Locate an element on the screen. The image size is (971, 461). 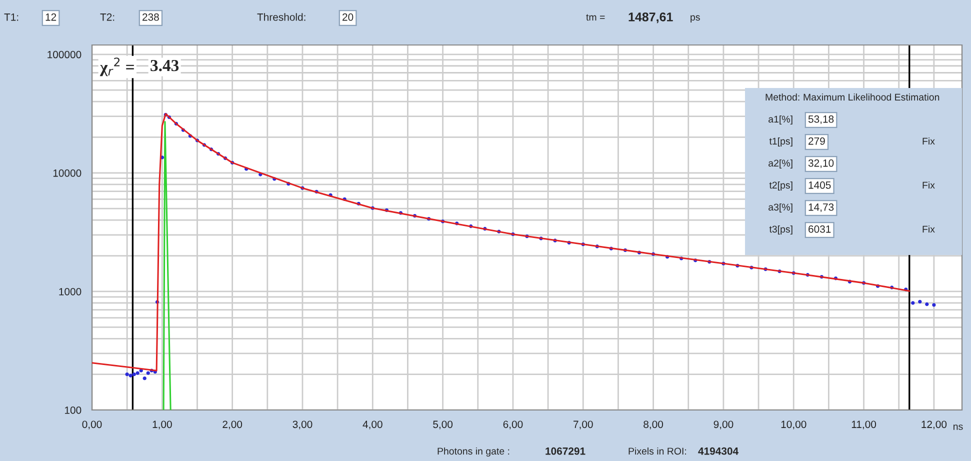
text: T1: is located at coordinates (11, 17).